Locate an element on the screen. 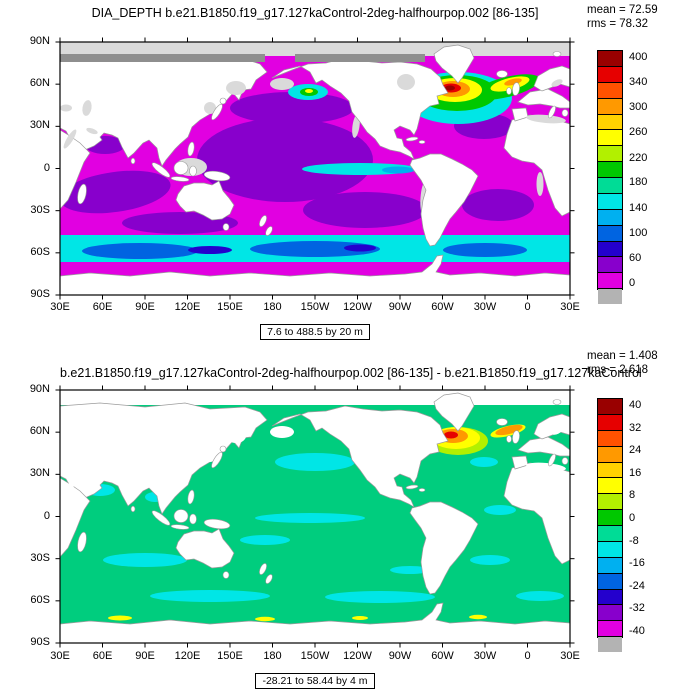  lon-tick-label: 150W is located at coordinates (315, 307).